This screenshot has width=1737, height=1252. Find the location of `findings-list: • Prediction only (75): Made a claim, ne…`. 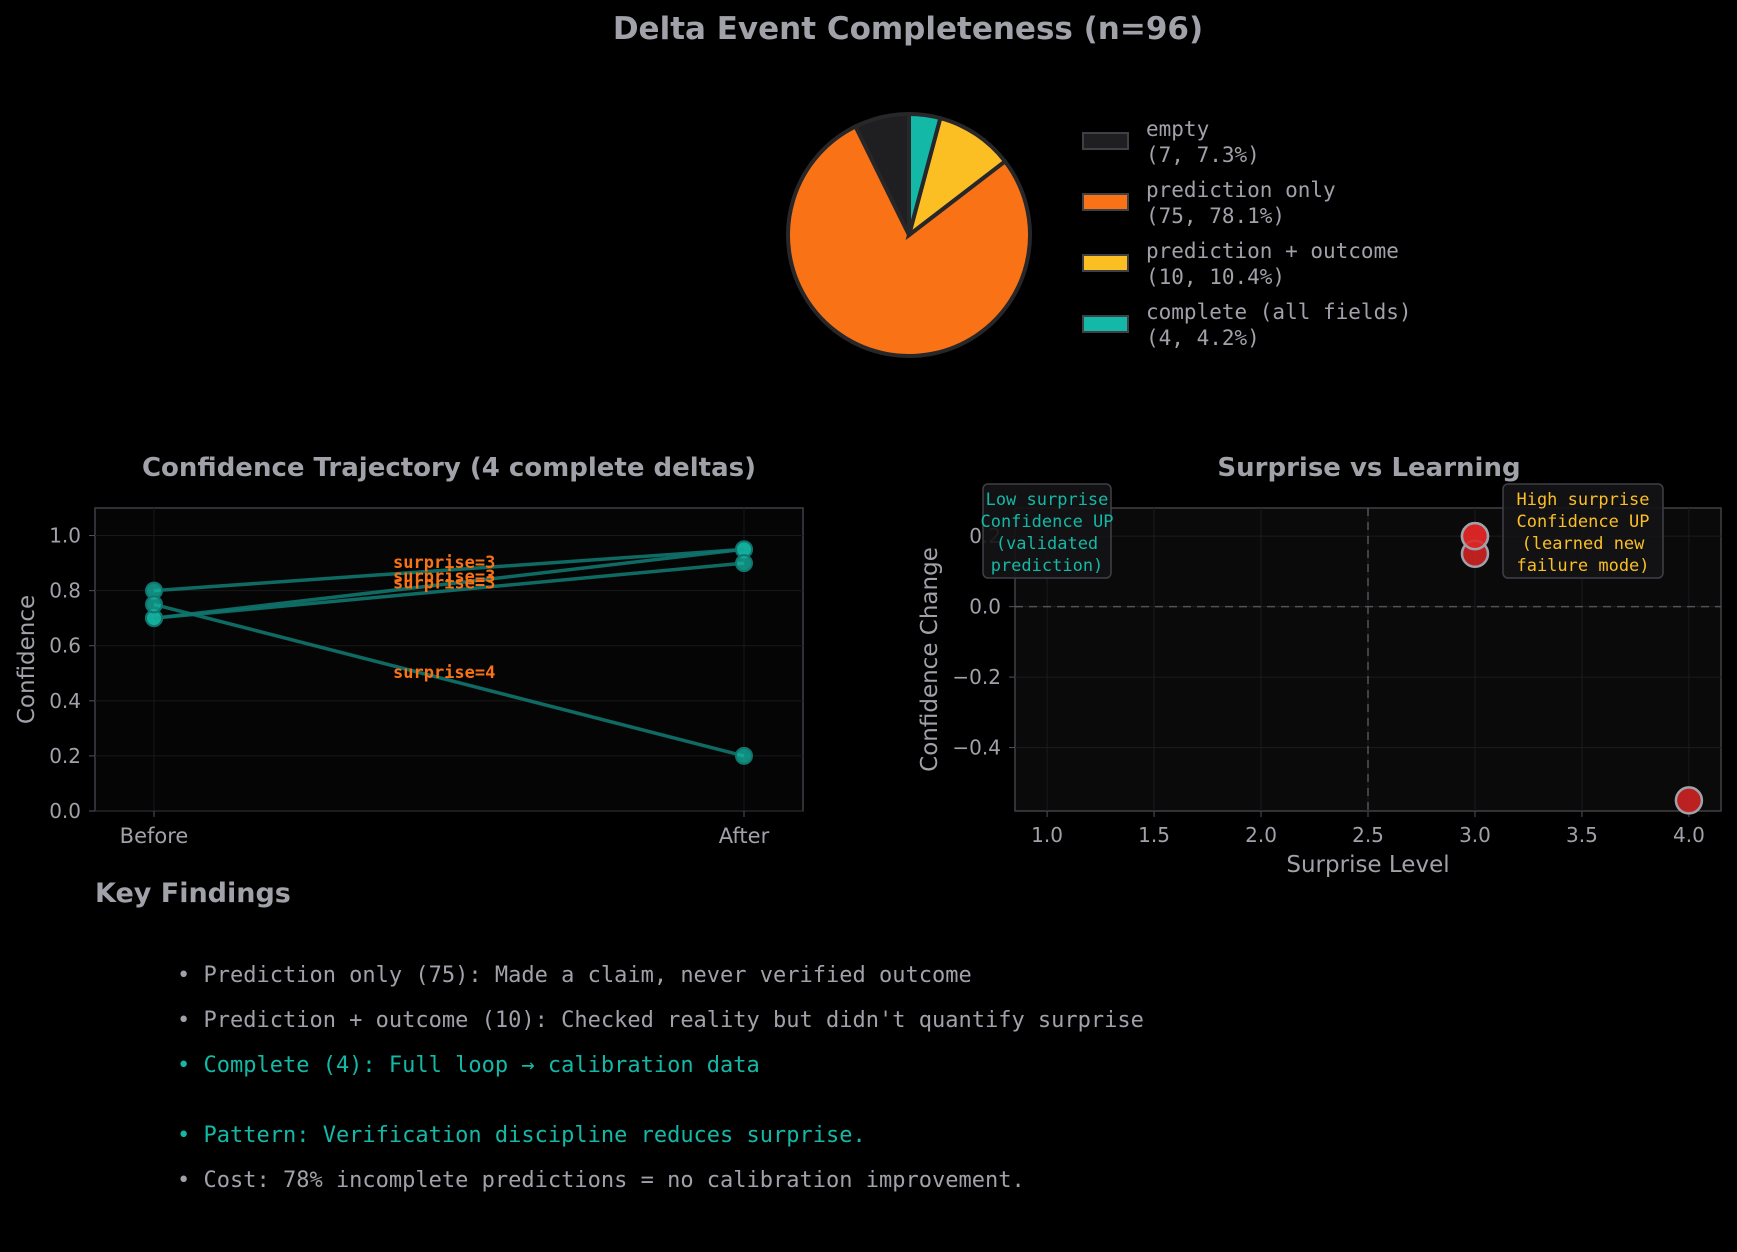

findings-list: • Prediction only (75): Made a claim, ne… is located at coordinates (660, 1078).